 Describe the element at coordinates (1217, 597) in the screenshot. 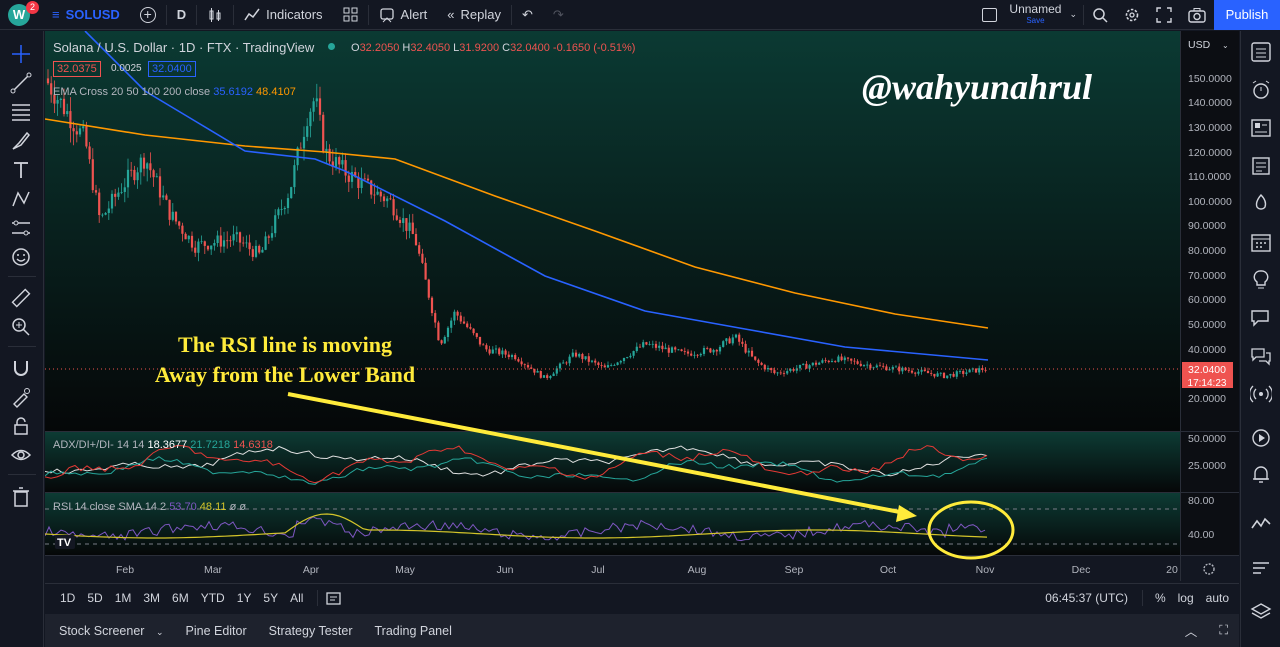

I see `auto-toggle: auto` at that location.